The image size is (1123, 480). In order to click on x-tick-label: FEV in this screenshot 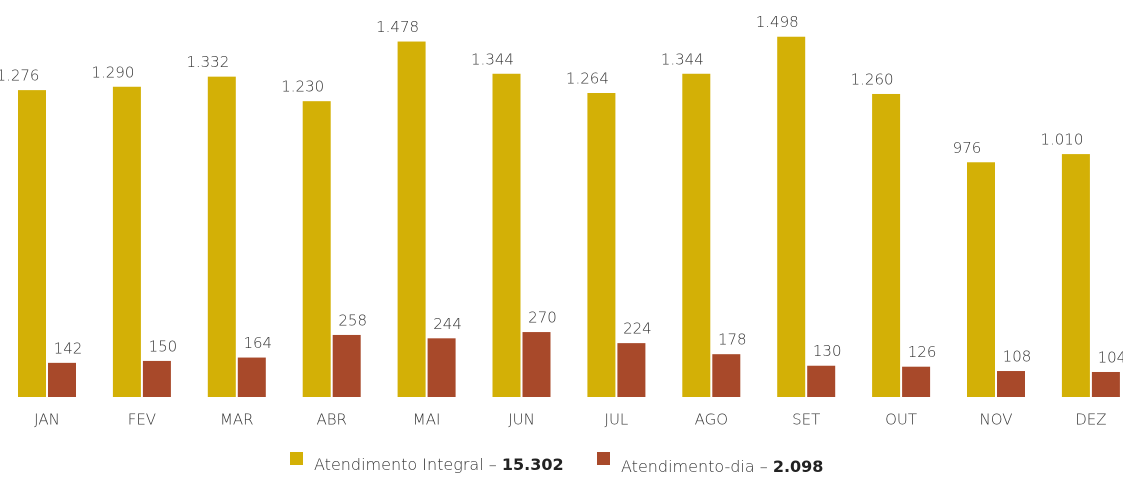, I will do `click(142, 420)`.